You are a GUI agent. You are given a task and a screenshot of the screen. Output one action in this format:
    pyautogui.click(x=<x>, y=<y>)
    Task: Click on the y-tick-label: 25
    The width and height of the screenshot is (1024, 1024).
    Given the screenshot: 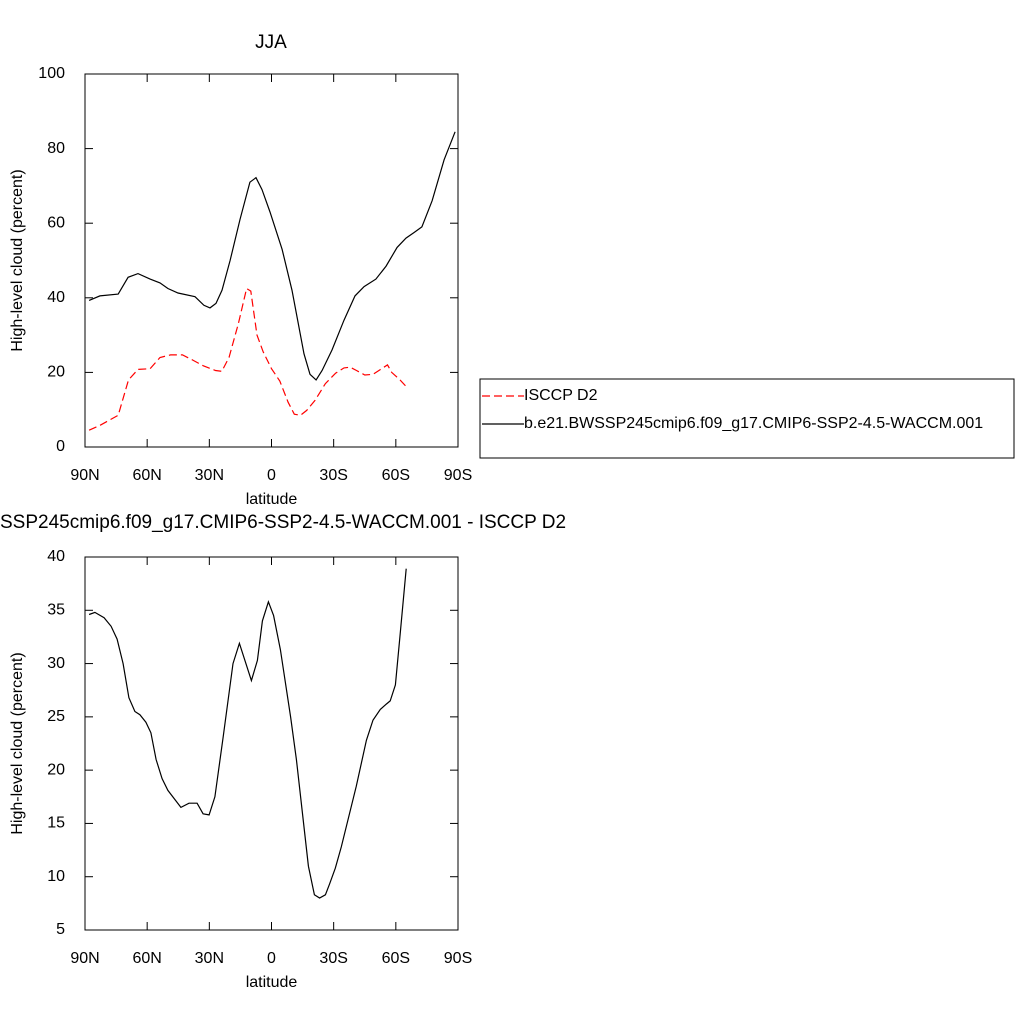 What is the action you would take?
    pyautogui.click(x=56, y=716)
    